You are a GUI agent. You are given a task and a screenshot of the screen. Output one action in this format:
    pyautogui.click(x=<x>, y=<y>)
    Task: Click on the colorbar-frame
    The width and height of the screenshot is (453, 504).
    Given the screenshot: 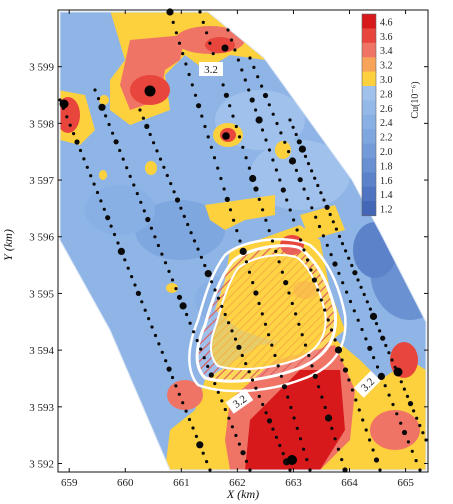 What is the action you would take?
    pyautogui.click(x=369, y=114)
    